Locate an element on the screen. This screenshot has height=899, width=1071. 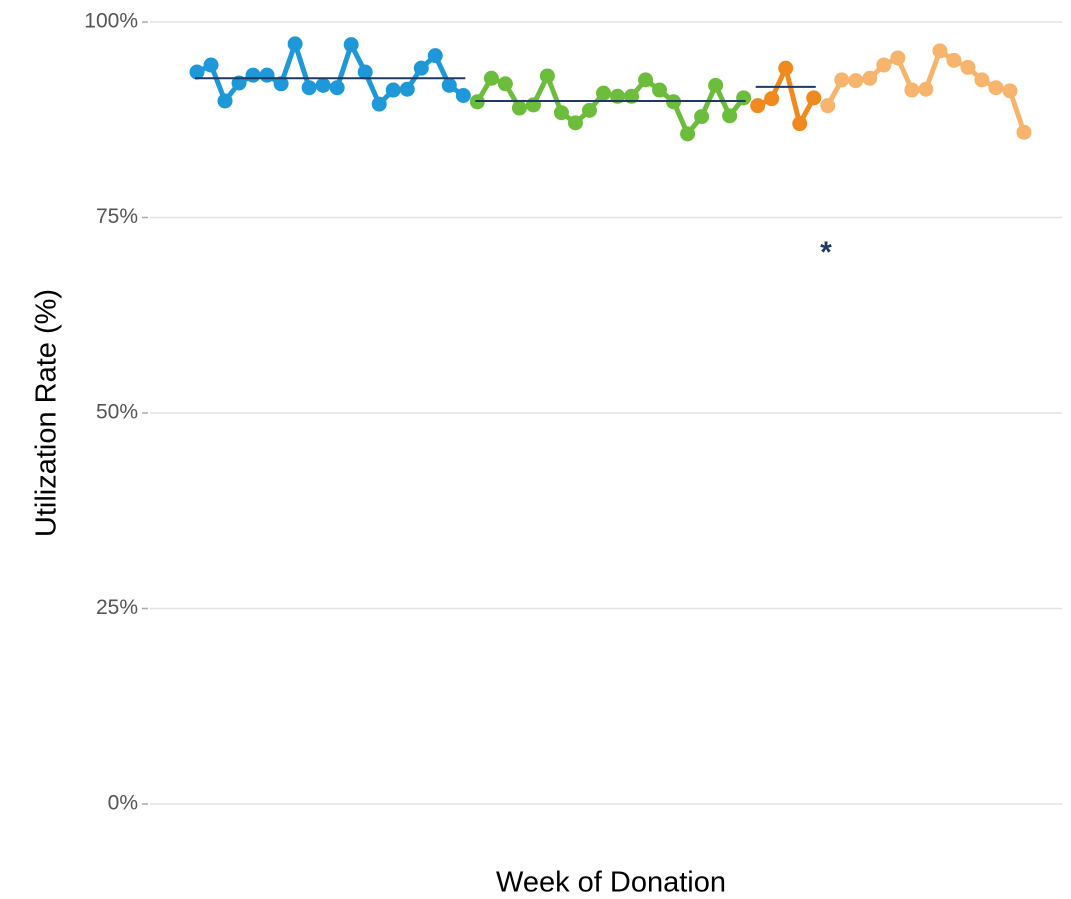
y-tick-label: 50% is located at coordinates (117, 412).